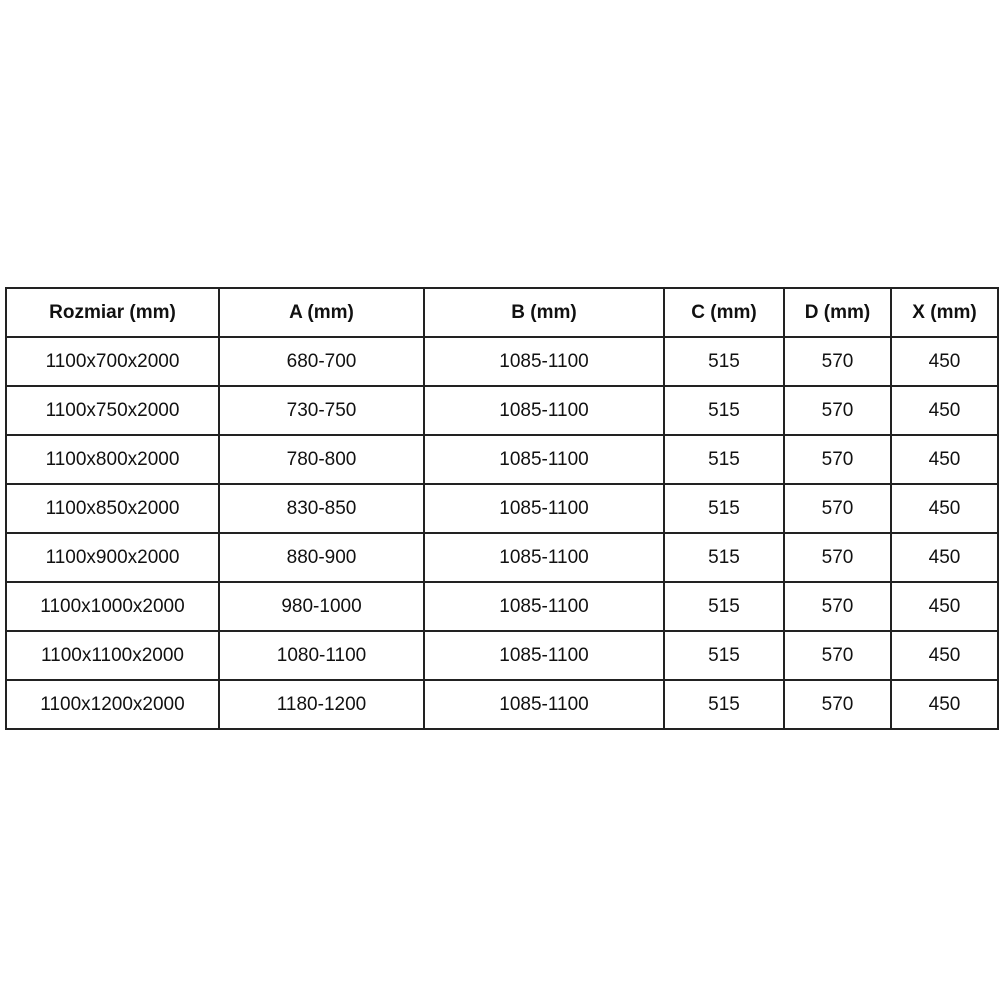 The width and height of the screenshot is (1000, 1000). What do you see at coordinates (321, 361) in the screenshot?
I see `table-cell: 680-700` at bounding box center [321, 361].